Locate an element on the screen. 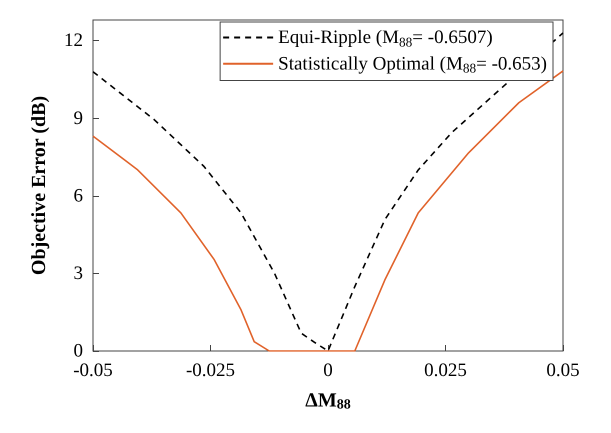  y-tick-label: 0 is located at coordinates (78, 351).